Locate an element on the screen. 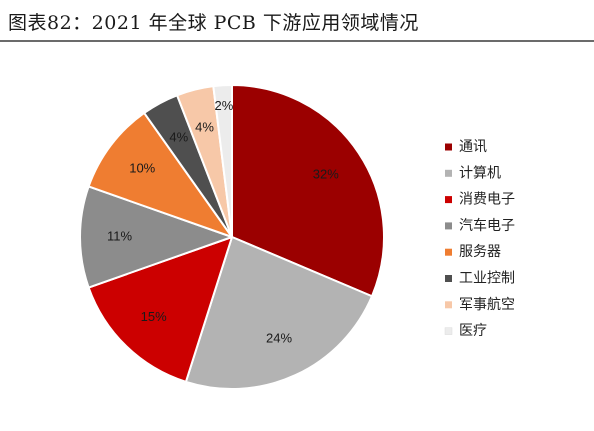 This screenshot has width=594, height=431. legend-item-4: 汽车电子 is located at coordinates (480, 225).